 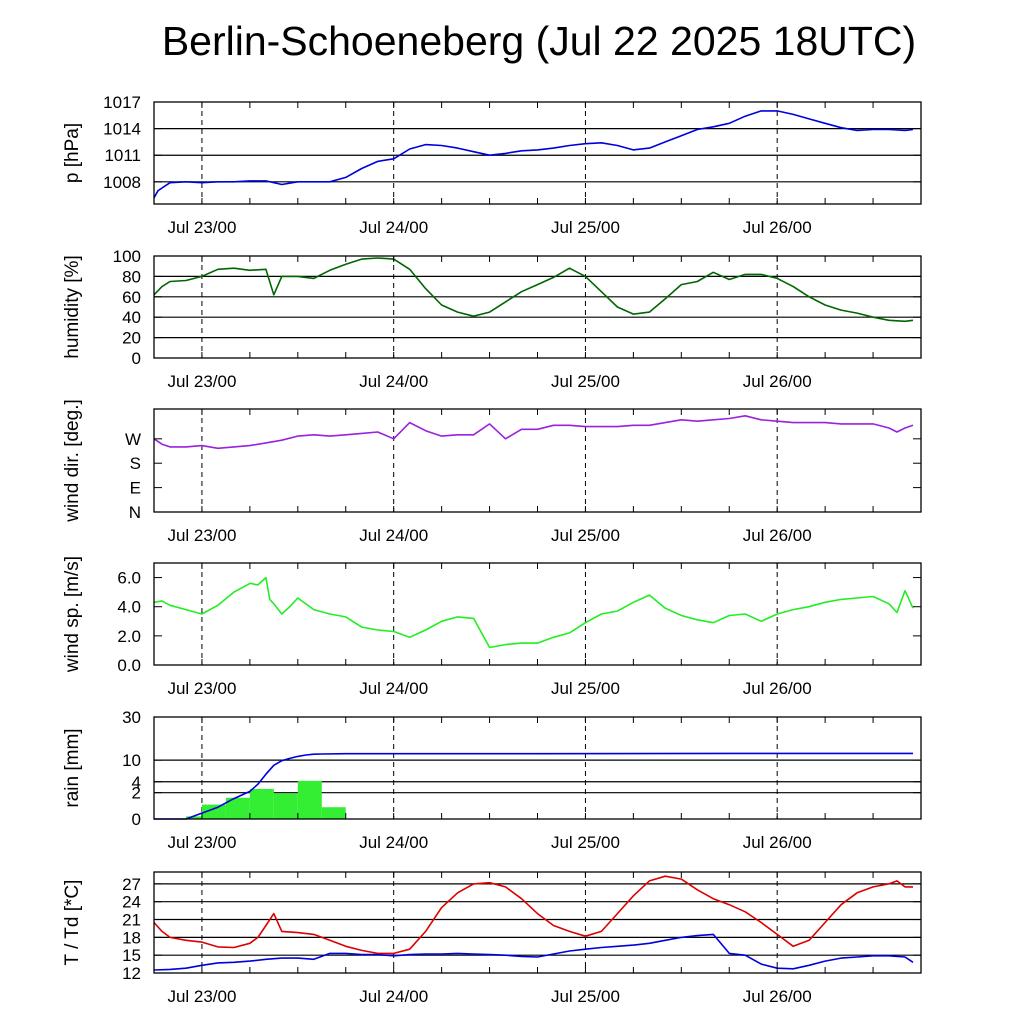 What do you see at coordinates (131, 973) in the screenshot?
I see `y-tick-label: 12` at bounding box center [131, 973].